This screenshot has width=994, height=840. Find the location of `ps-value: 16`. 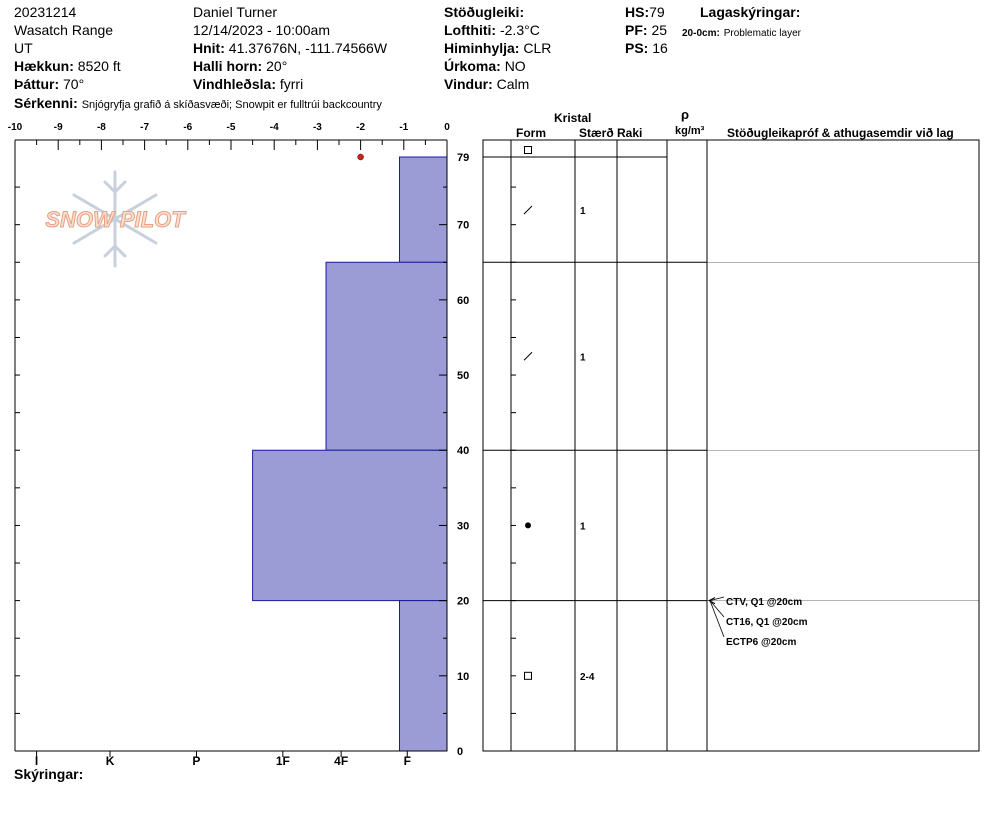

ps-value: 16 is located at coordinates (660, 48).